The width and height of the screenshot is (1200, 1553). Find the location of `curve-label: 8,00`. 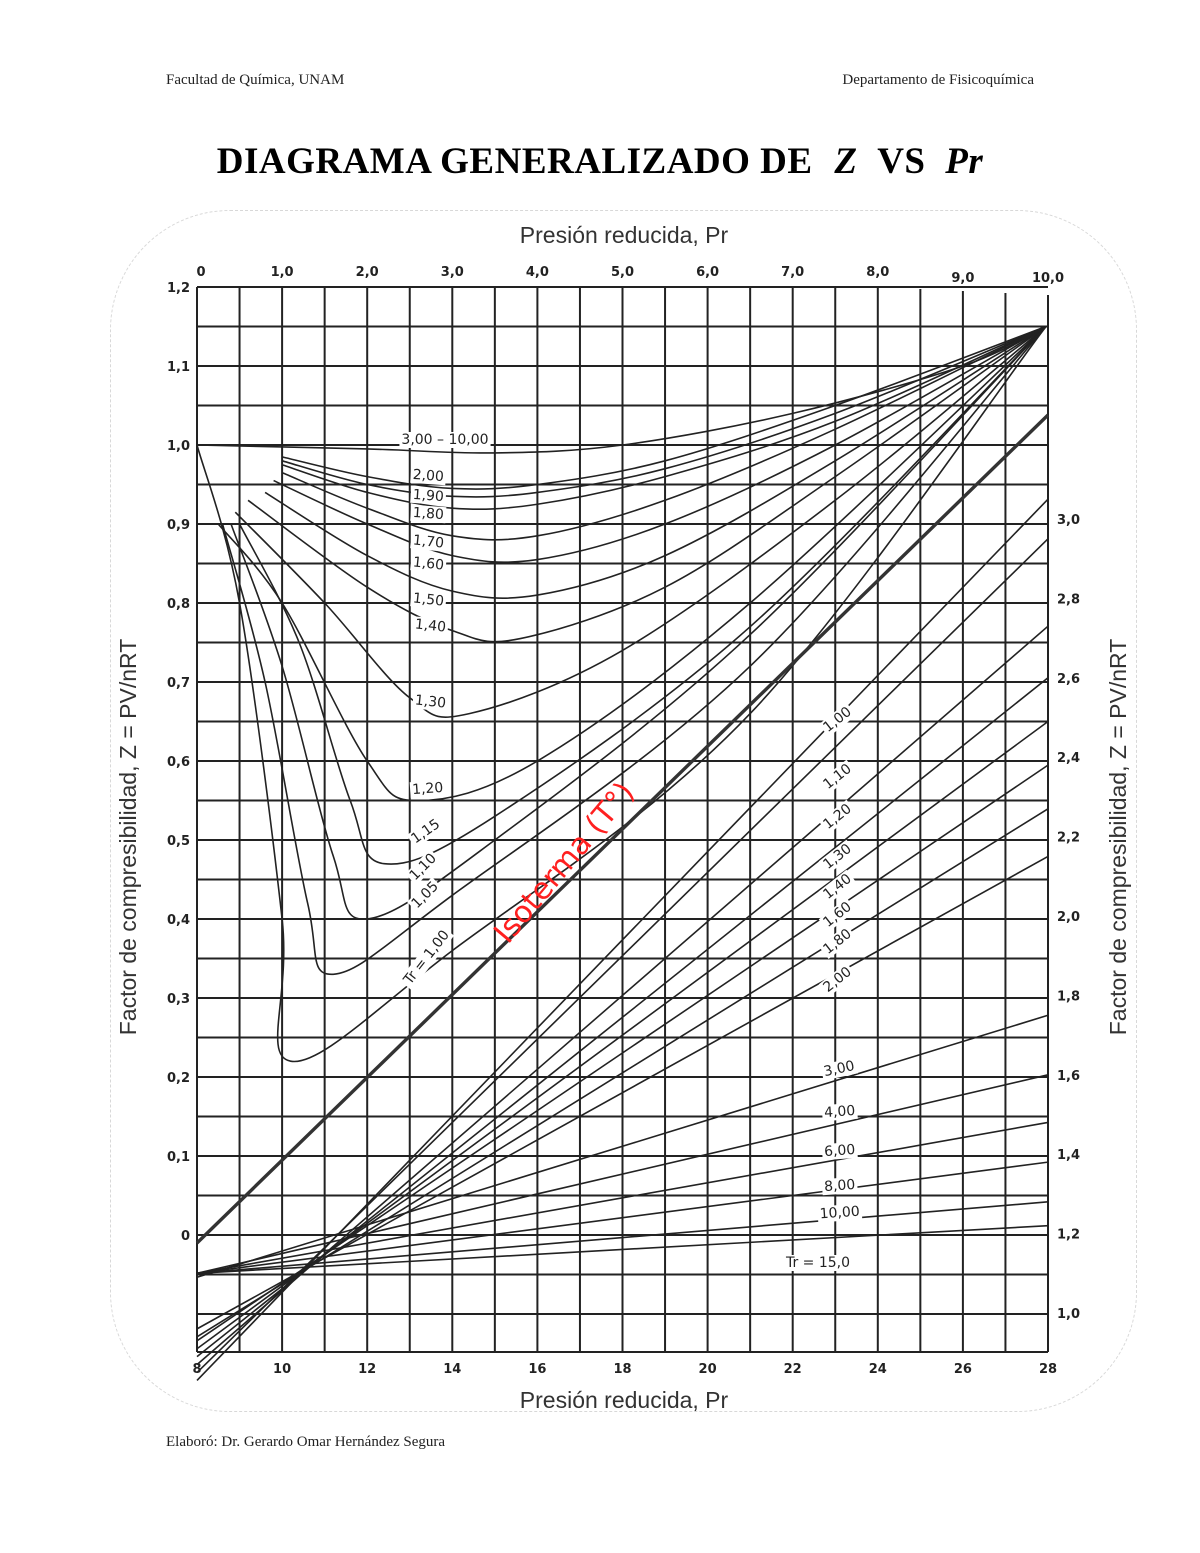

curve-label: 8,00 is located at coordinates (840, 1186).